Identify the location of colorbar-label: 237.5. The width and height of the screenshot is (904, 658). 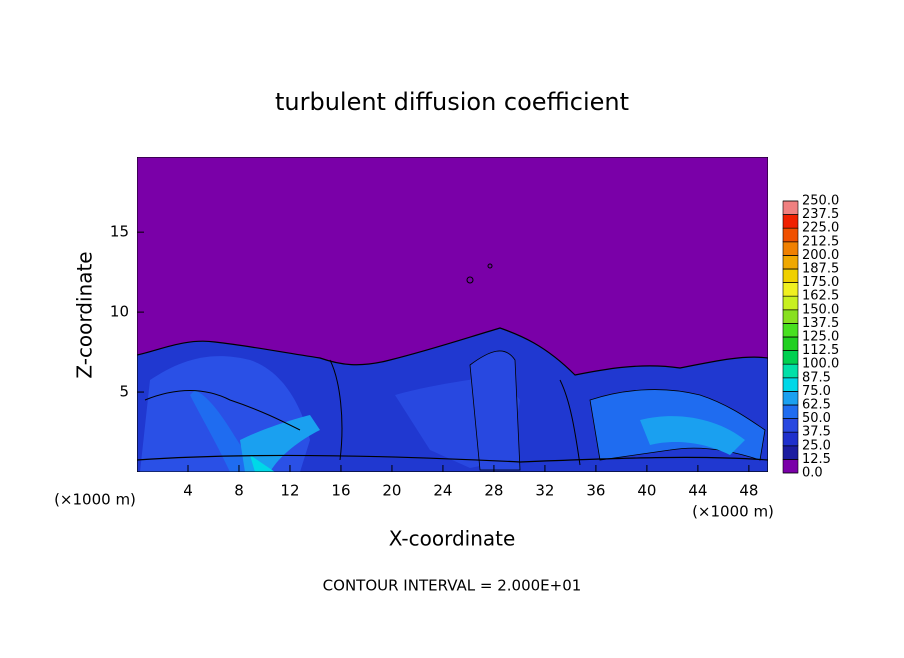
(820, 214).